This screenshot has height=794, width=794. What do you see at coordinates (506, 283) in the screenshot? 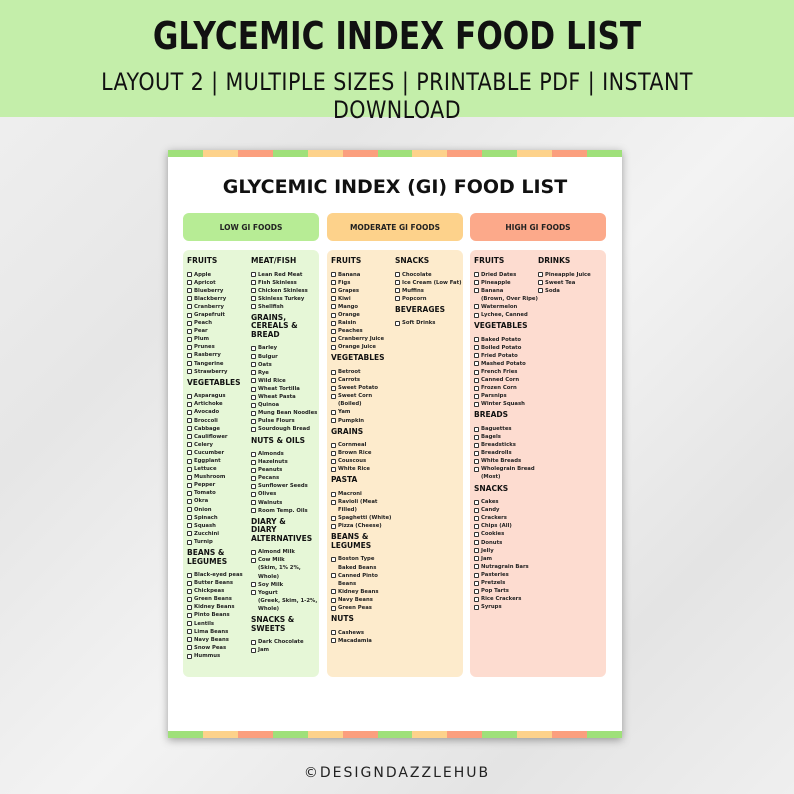
I see `food-item: Pineapple` at bounding box center [506, 283].